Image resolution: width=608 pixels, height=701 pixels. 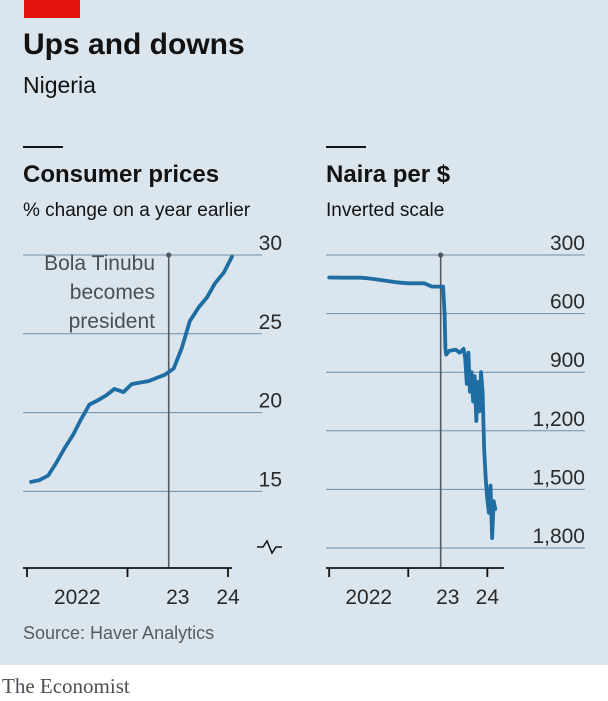 I want to click on y-tick-label: 30, so click(x=270, y=243).